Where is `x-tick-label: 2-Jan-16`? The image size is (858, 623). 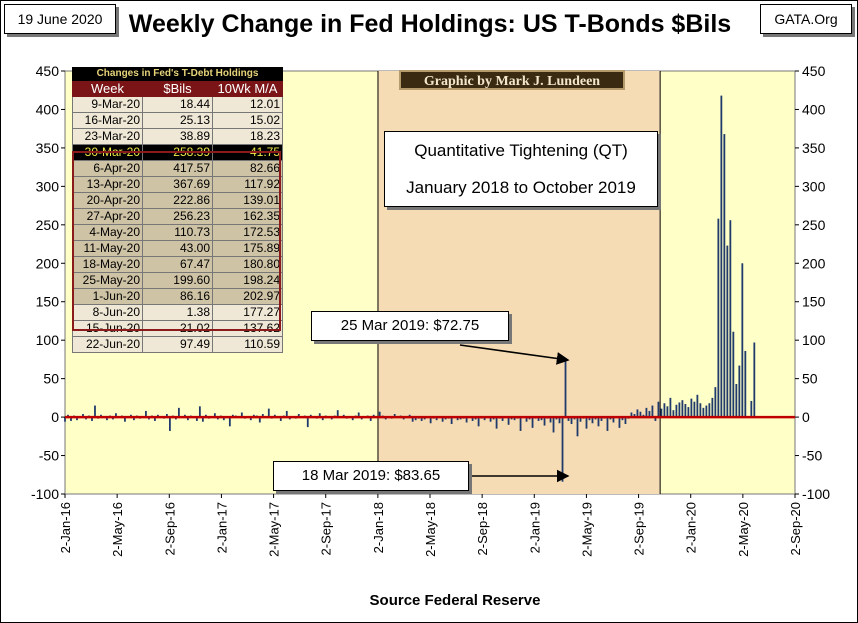 x-tick-label: 2-Jan-16 is located at coordinates (65, 527).